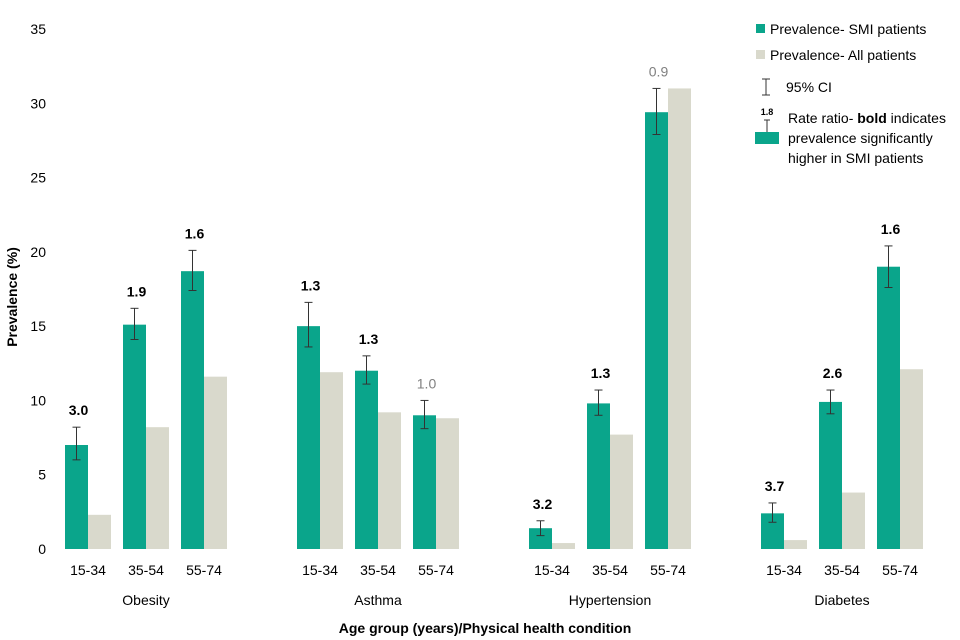 Image resolution: width=960 pixels, height=640 pixels. I want to click on y-tick-label: 35, so click(38, 29).